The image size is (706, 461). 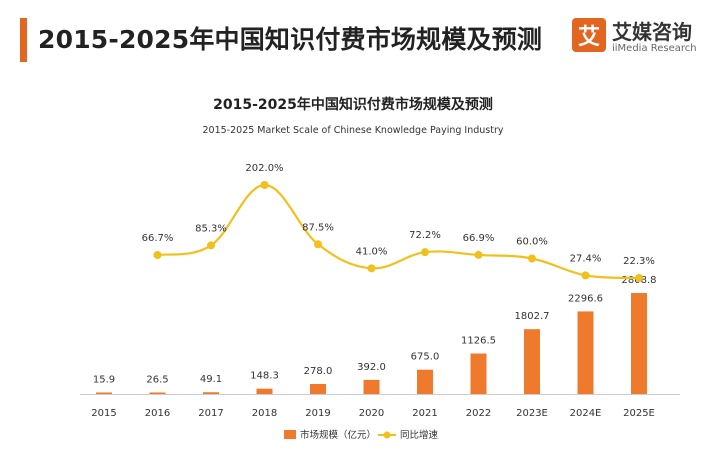 I want to click on legend-bar-label: 市场规模（亿元）, so click(x=338, y=435).